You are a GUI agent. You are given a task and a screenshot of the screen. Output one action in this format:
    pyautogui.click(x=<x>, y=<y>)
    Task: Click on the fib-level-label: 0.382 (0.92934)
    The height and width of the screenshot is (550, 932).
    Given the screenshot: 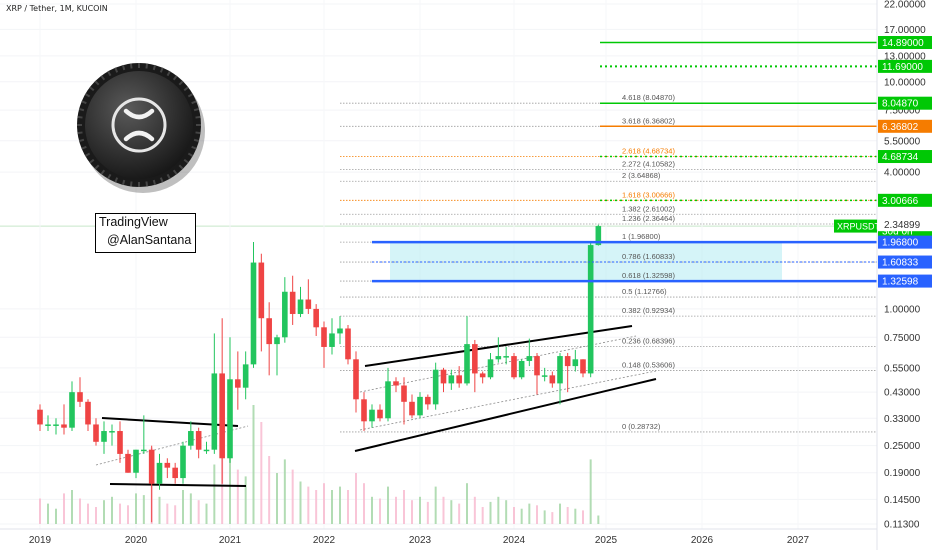 What is the action you would take?
    pyautogui.click(x=648, y=310)
    